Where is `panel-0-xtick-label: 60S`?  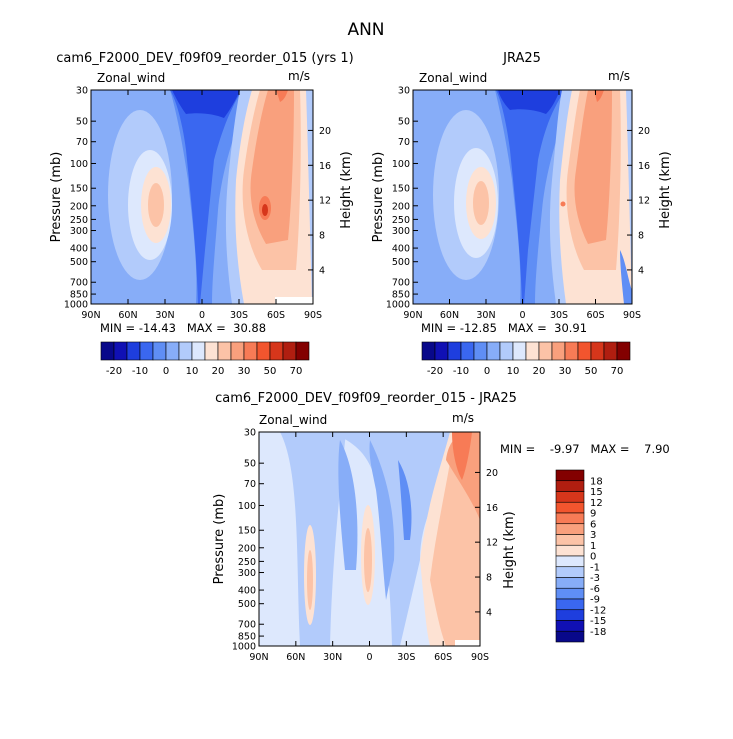
panel-0-xtick-label: 60S is located at coordinates (276, 315).